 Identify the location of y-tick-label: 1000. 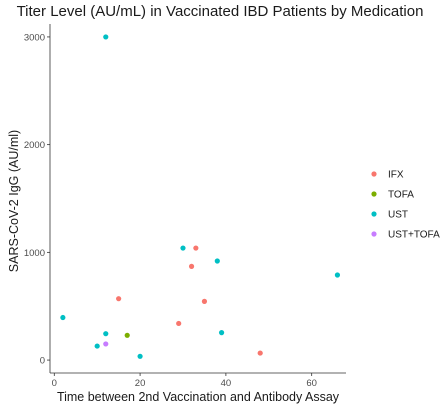
(34, 253).